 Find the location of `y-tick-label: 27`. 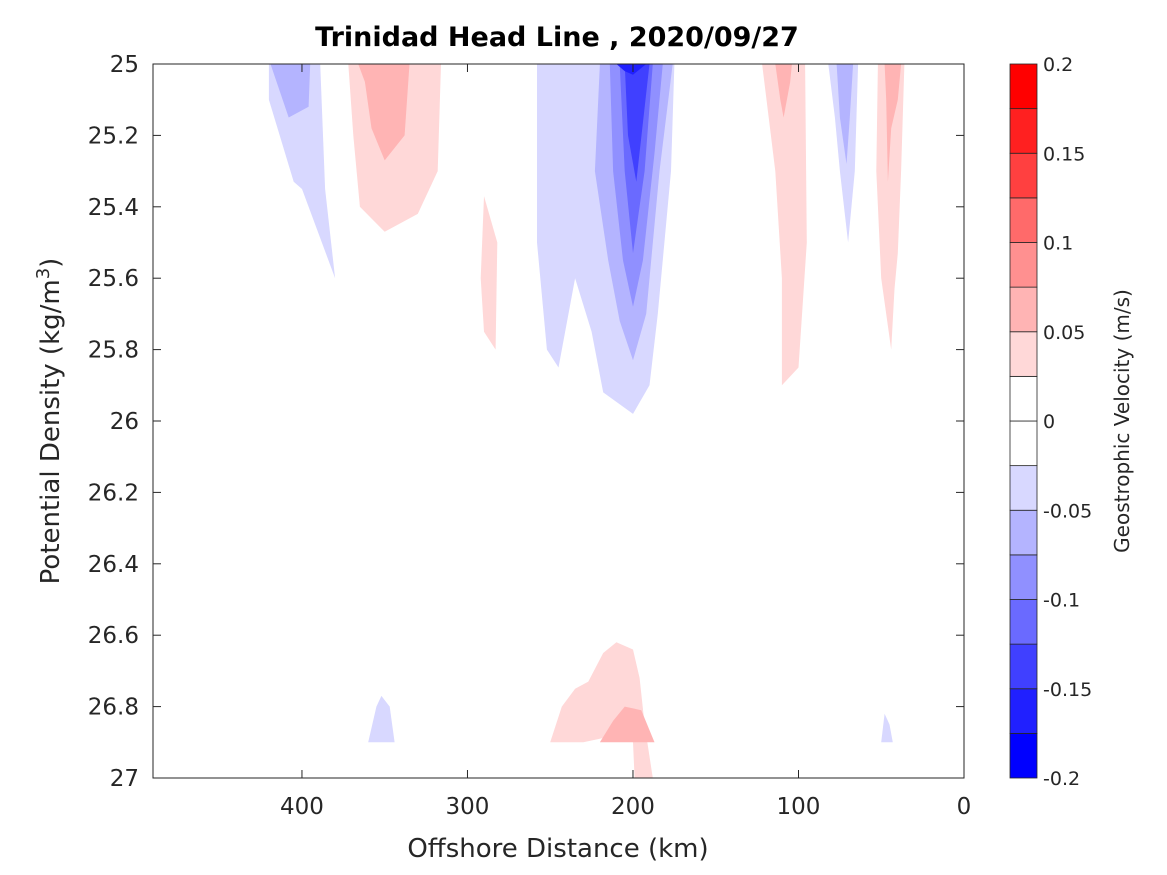

y-tick-label: 27 is located at coordinates (124, 779).